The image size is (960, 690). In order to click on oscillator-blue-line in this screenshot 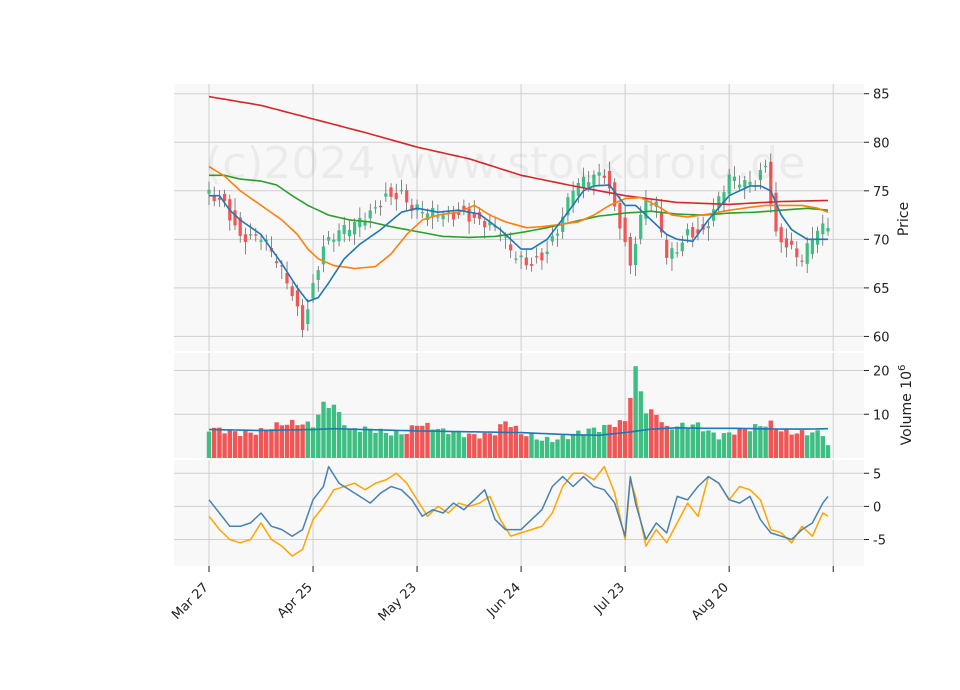, I will do `click(518, 503)`.